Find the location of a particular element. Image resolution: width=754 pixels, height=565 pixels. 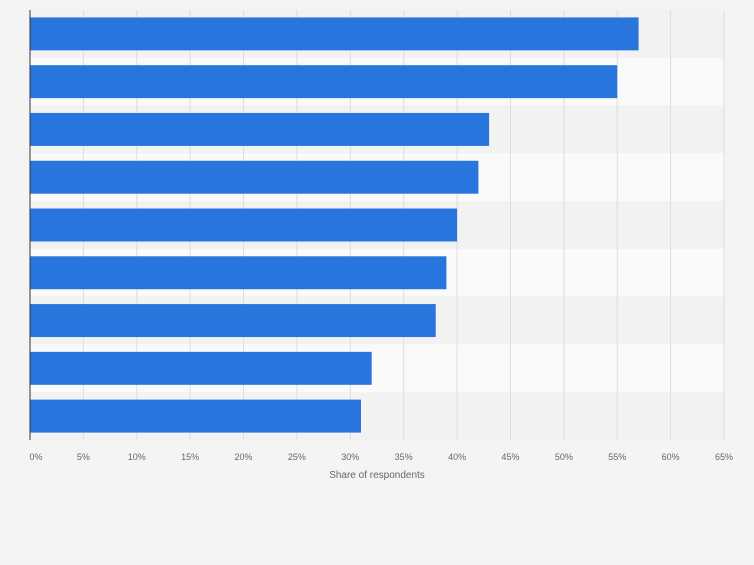

x-tick-label: 0% is located at coordinates (35, 457).